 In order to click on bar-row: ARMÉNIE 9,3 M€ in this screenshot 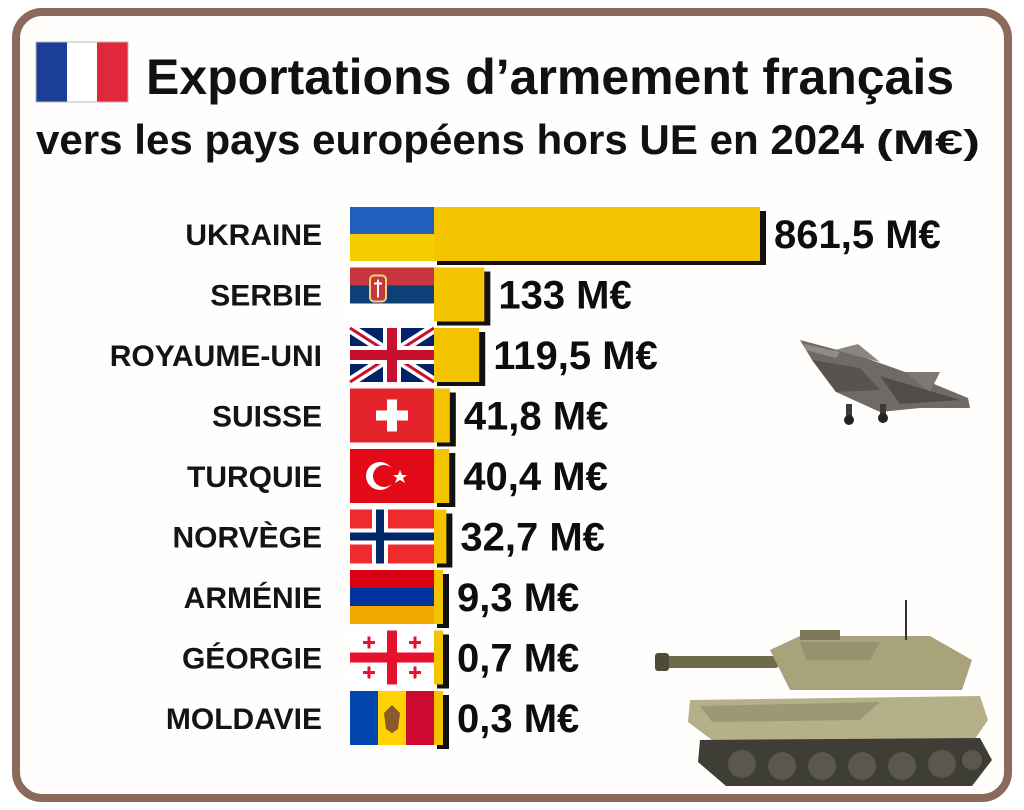, I will do `click(381, 599)`.